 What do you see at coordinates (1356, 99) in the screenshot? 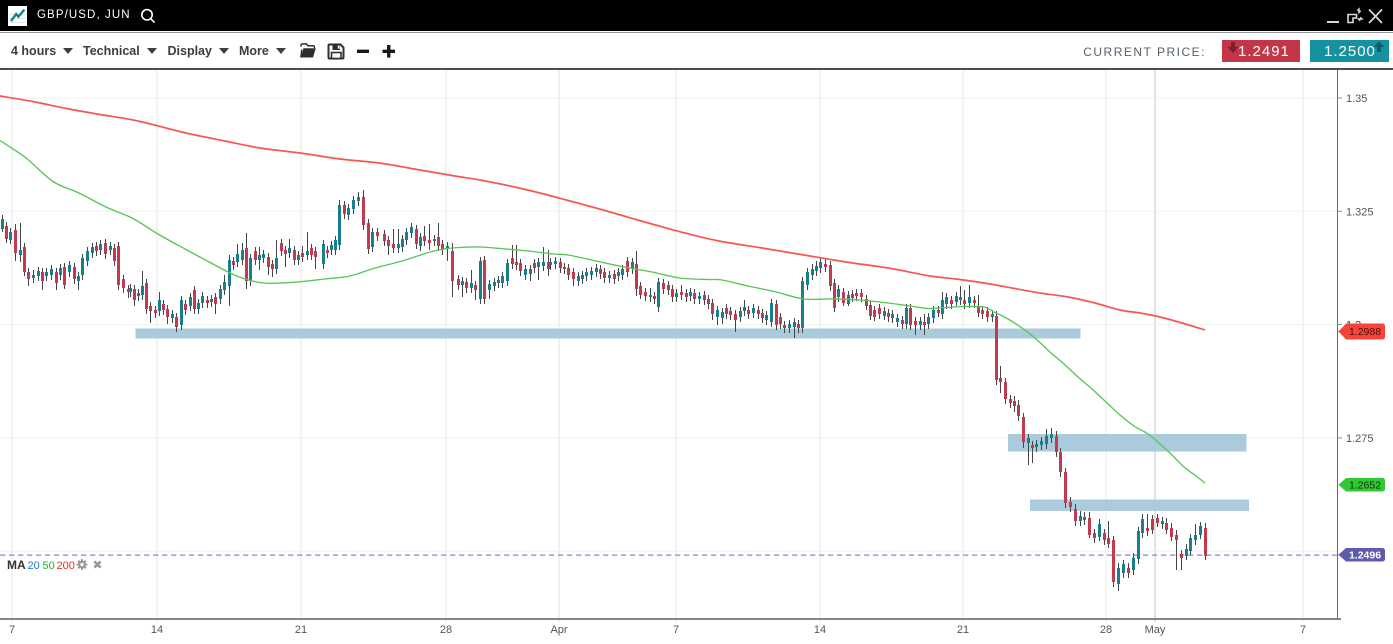
I see `svg-text: 1.35` at bounding box center [1356, 99].